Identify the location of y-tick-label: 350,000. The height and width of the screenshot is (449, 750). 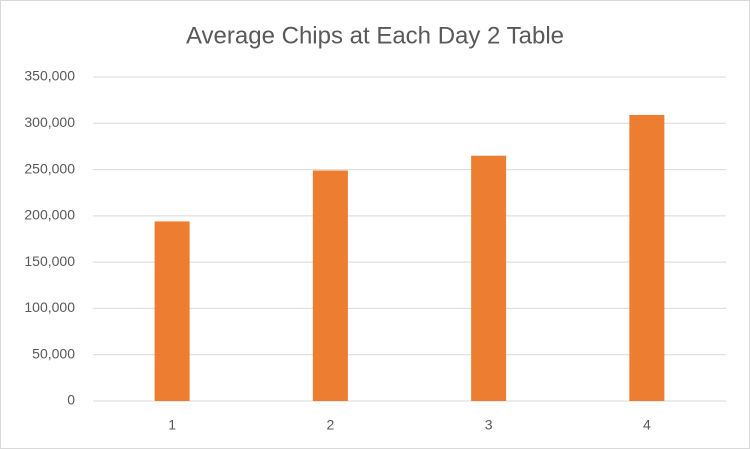
(49, 76).